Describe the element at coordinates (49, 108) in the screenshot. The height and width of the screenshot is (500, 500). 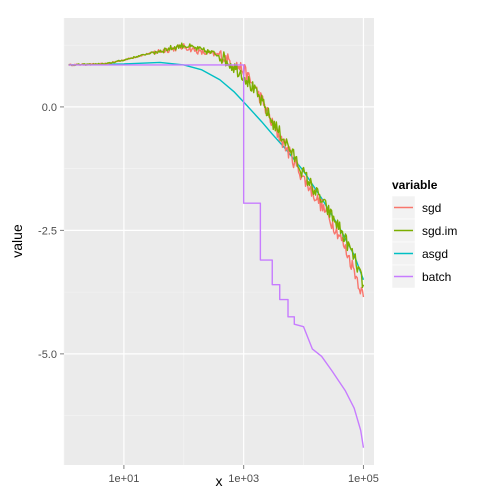
I see `y-tick-label: 0.0` at that location.